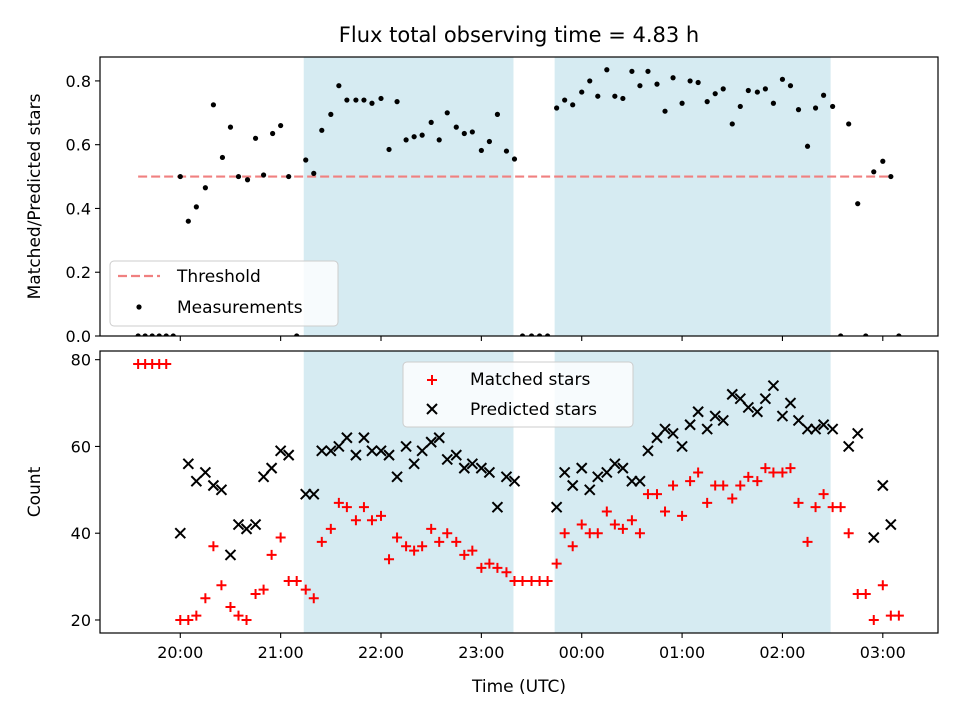  I want to click on x-tick-label: 23:00, so click(481, 652).